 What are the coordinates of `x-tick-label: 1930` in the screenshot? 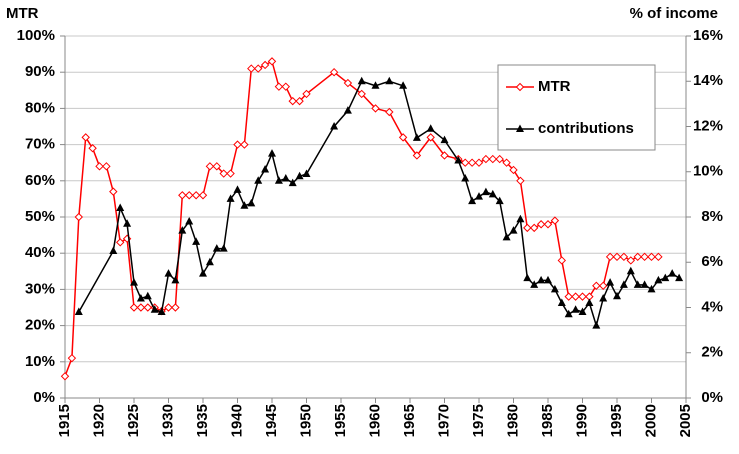 It's located at (167, 420).